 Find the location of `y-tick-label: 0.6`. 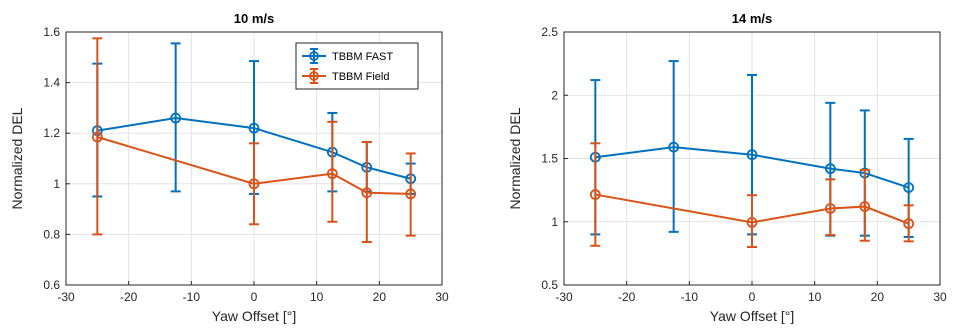

y-tick-label: 0.6 is located at coordinates (51, 285).